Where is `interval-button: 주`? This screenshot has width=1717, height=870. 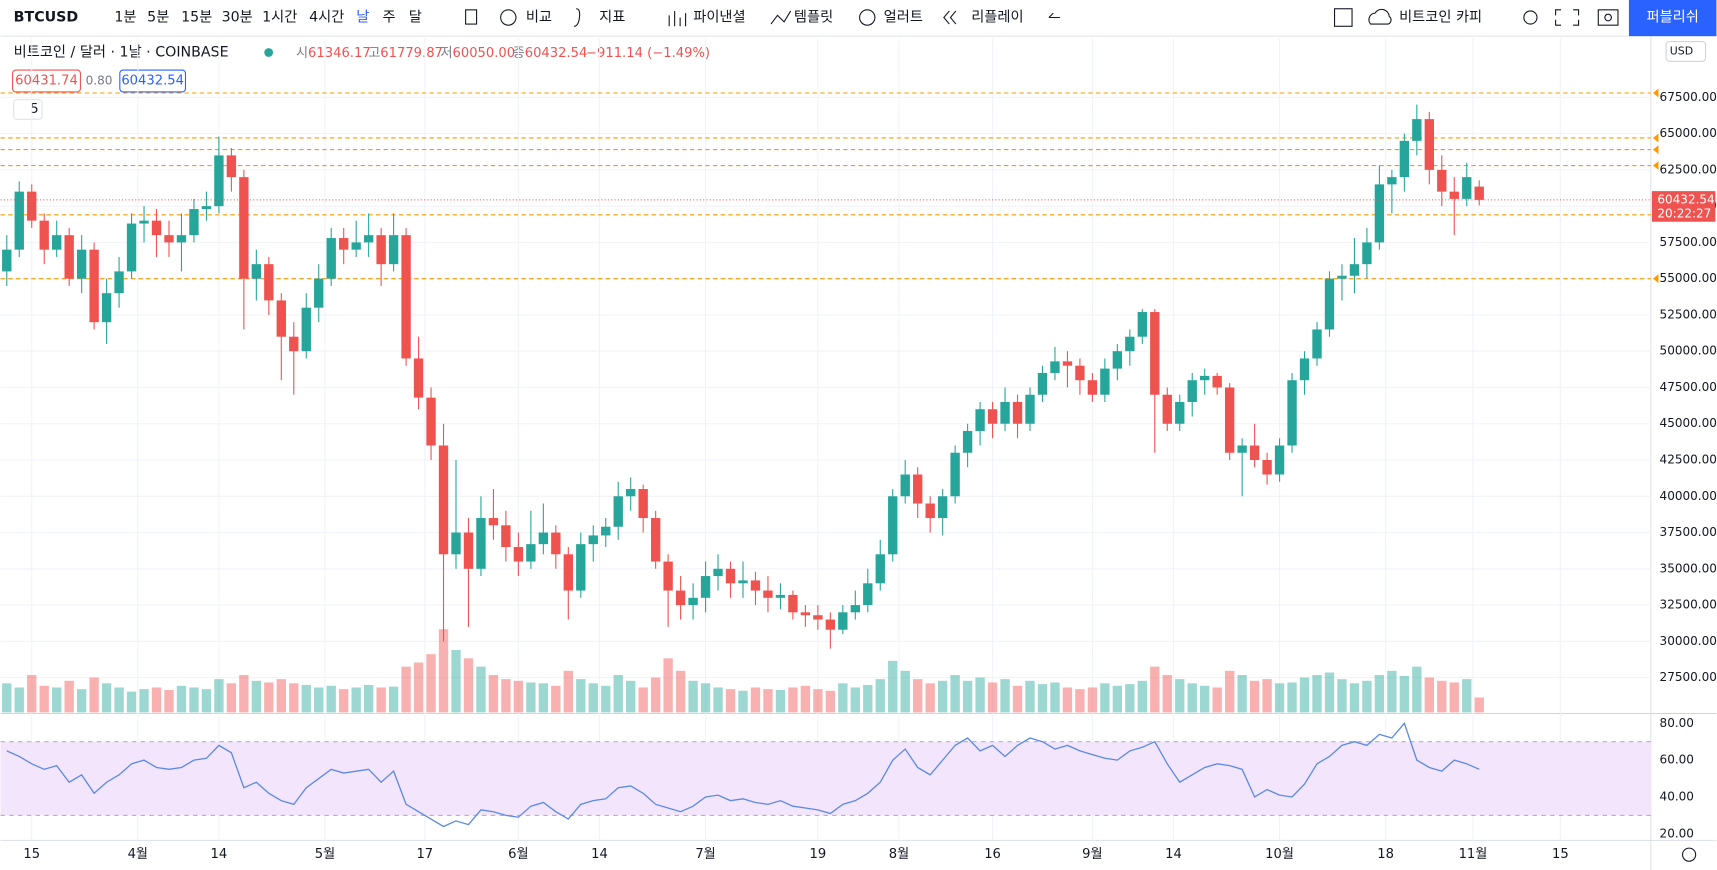 interval-button: 주 is located at coordinates (388, 18).